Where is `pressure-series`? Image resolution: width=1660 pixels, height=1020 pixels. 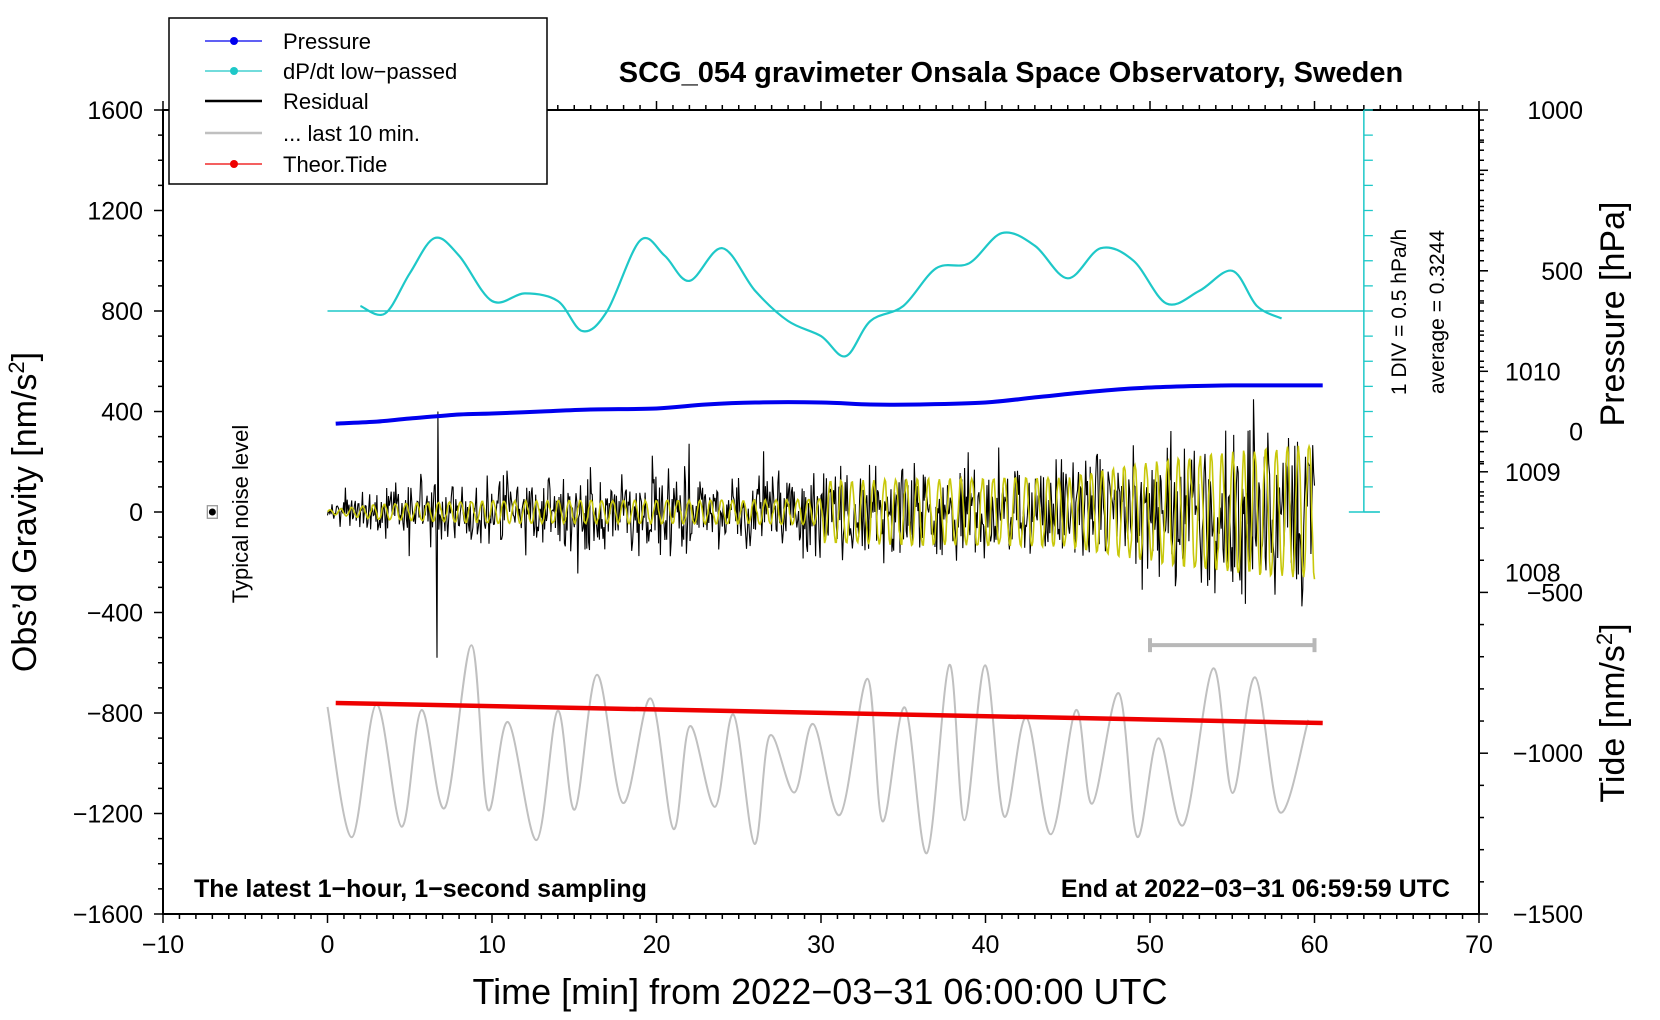 pressure-series is located at coordinates (829, 404).